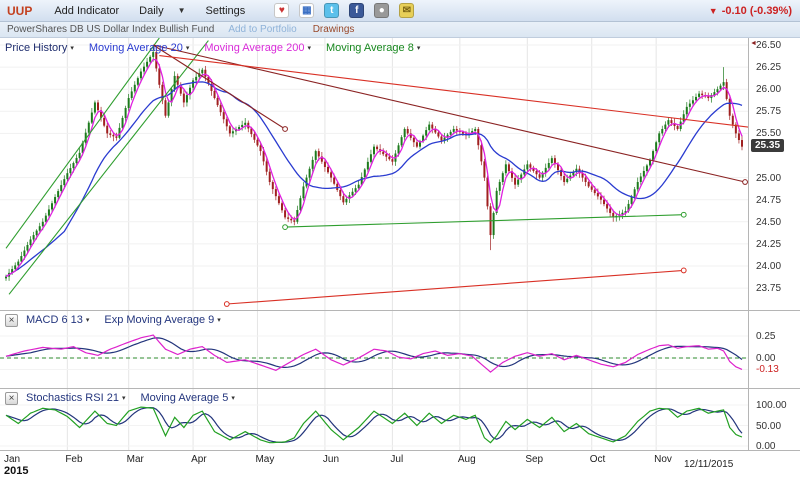 The image size is (800, 478). I want to click on last-date-label: 12/11/2015, so click(709, 464).